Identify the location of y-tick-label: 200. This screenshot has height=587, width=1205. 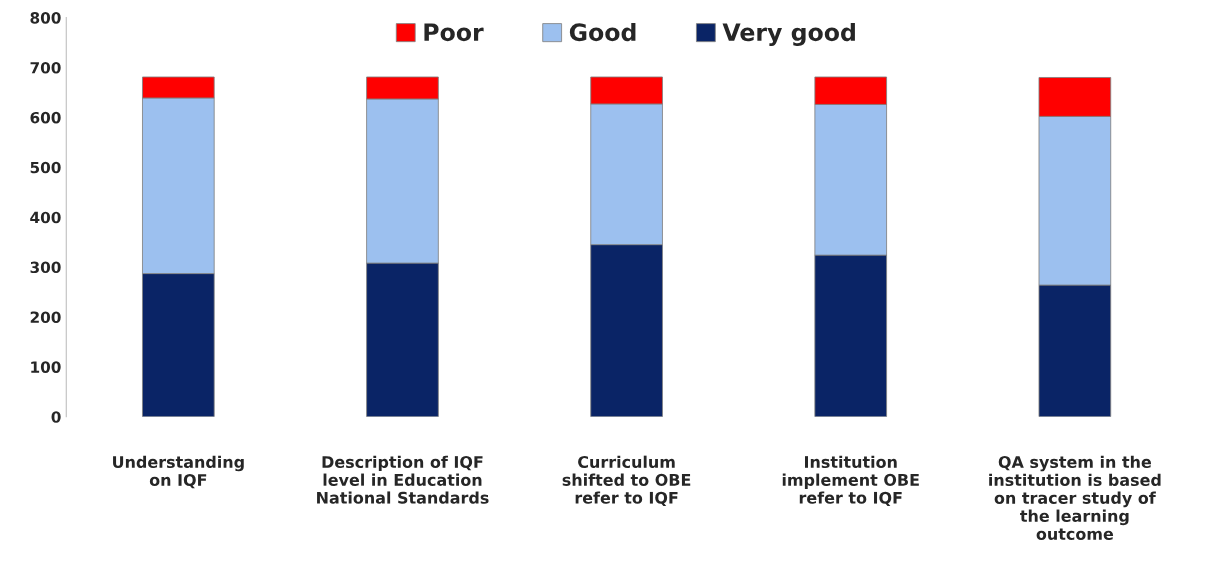
(45, 317).